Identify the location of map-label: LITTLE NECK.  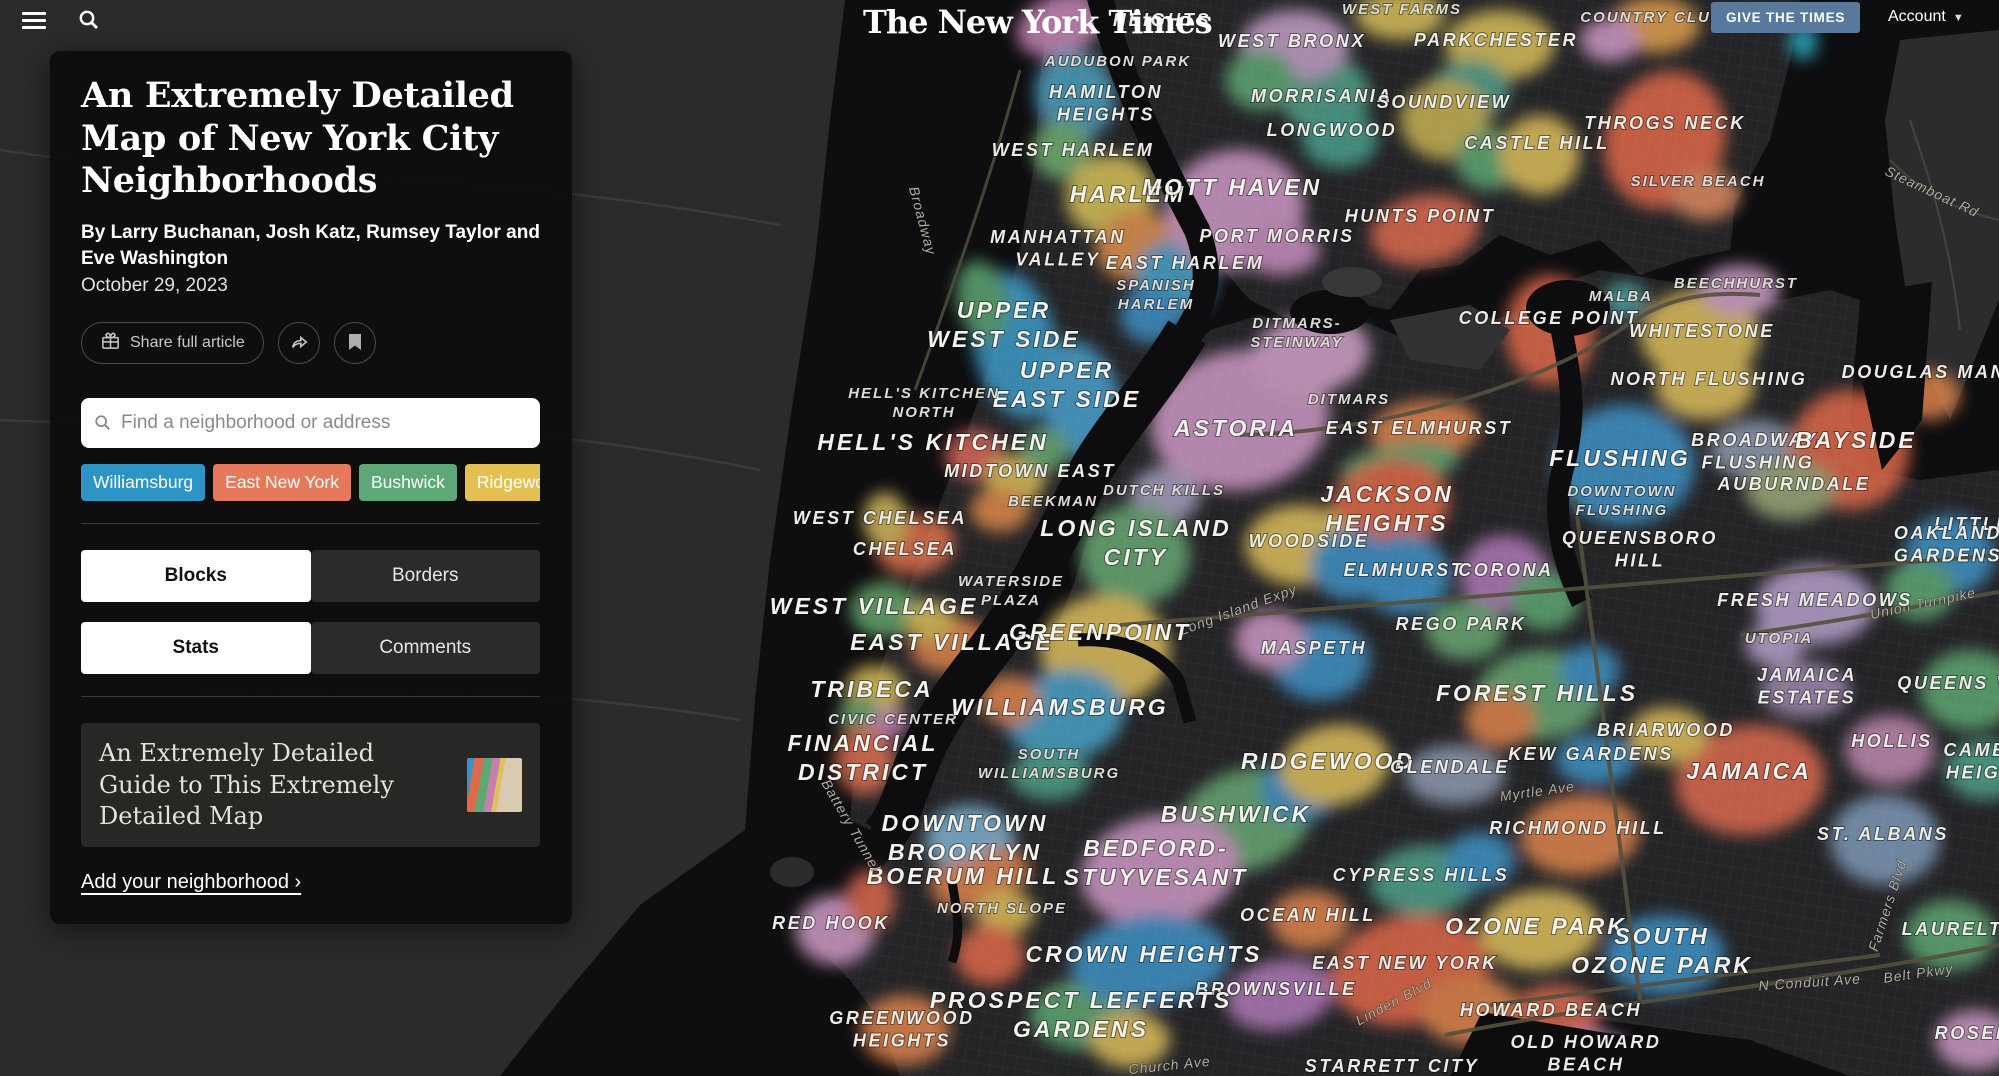
(1966, 524).